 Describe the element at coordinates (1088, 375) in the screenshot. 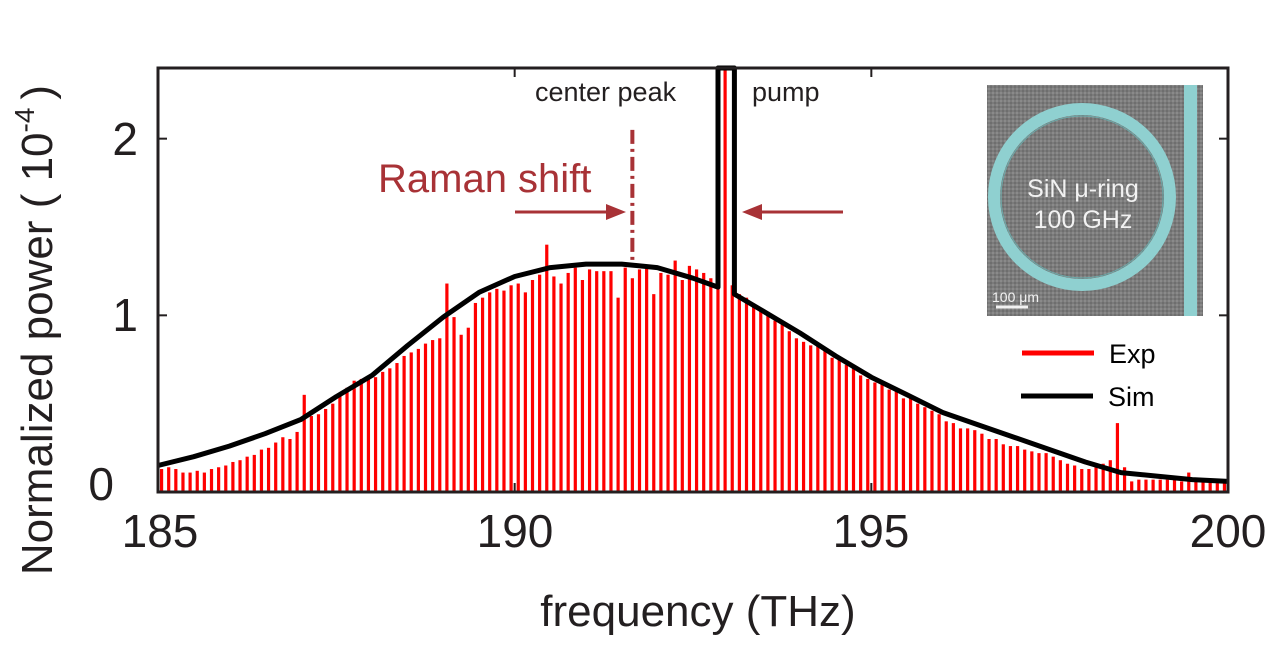

I see `legend: Exp Sim` at that location.